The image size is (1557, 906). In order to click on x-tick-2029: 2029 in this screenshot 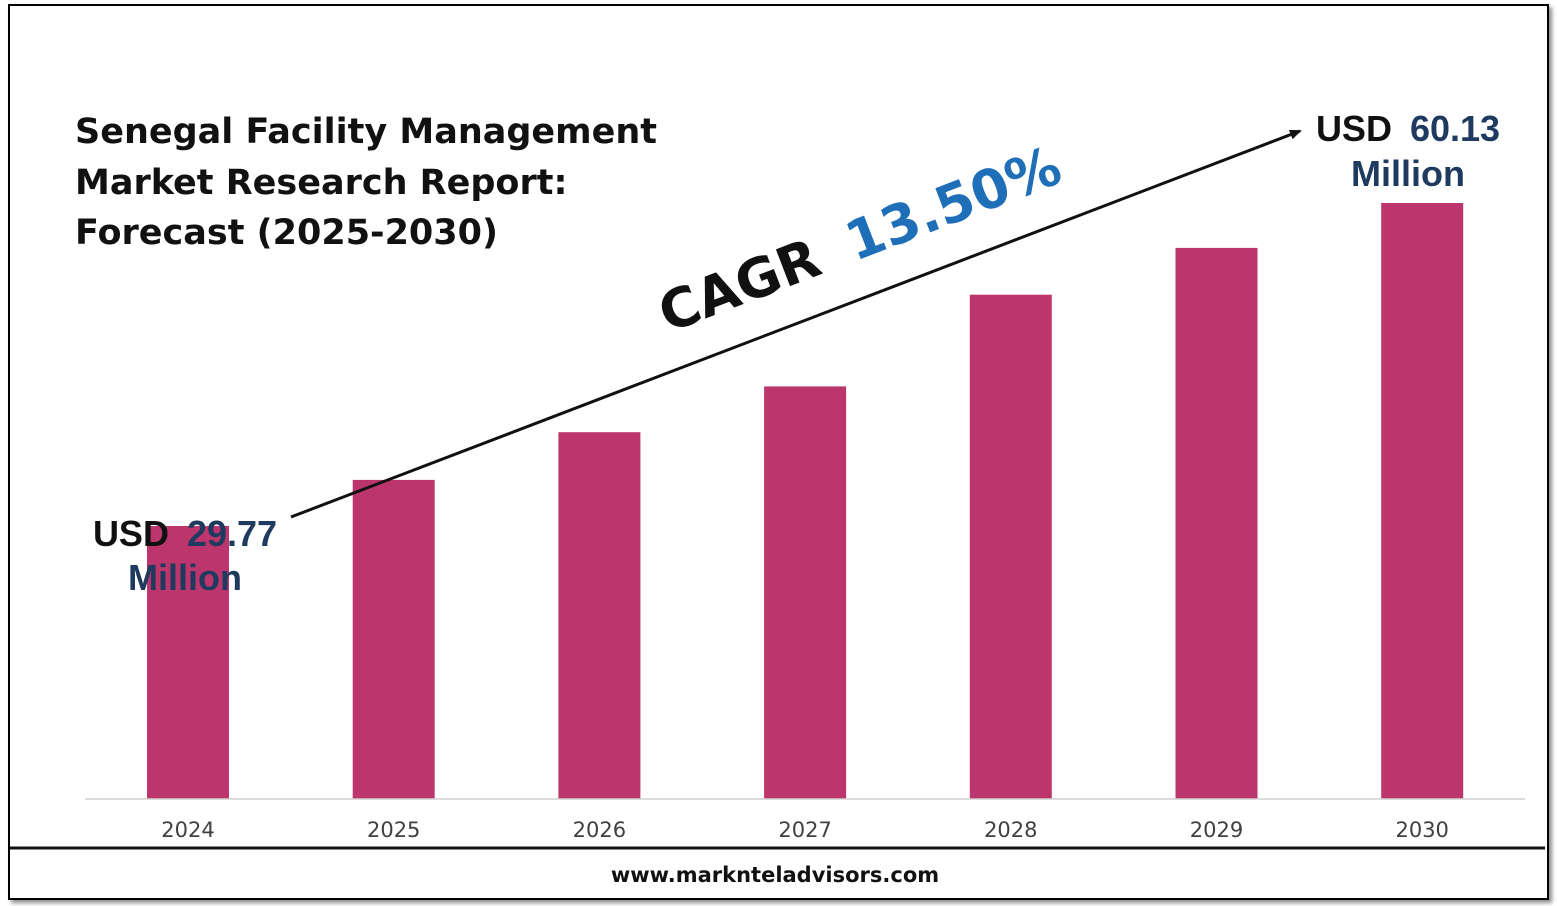, I will do `click(1216, 830)`.